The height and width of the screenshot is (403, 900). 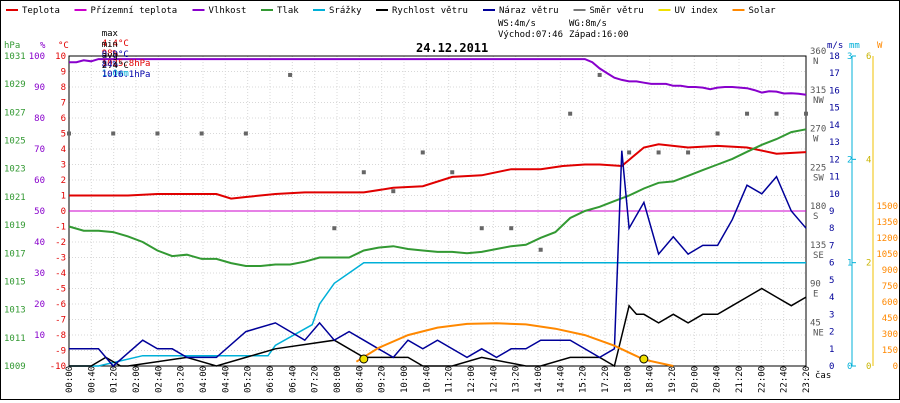 What do you see at coordinates (70, 379) in the screenshot?
I see `axis-x-tick: 00:00` at bounding box center [70, 379].